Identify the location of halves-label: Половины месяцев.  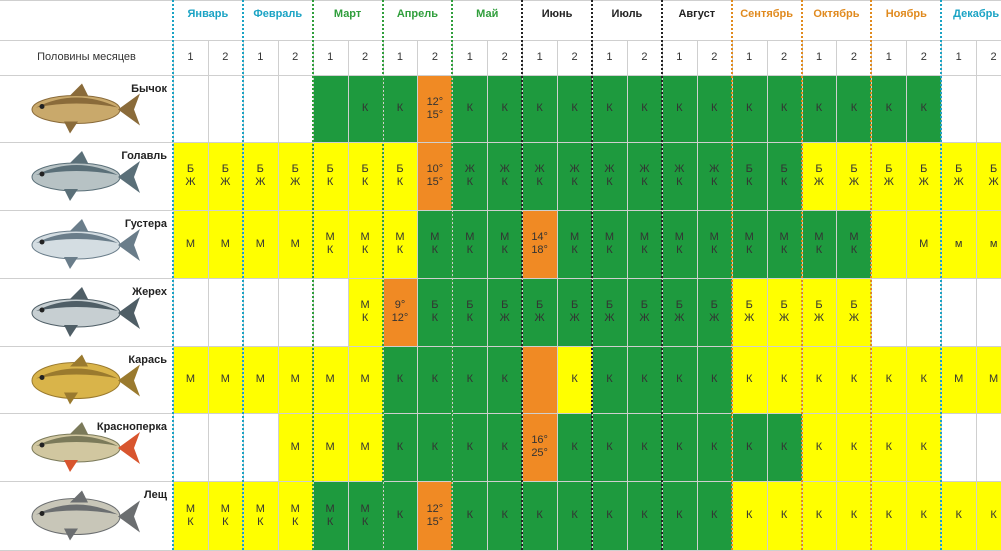
(86, 57).